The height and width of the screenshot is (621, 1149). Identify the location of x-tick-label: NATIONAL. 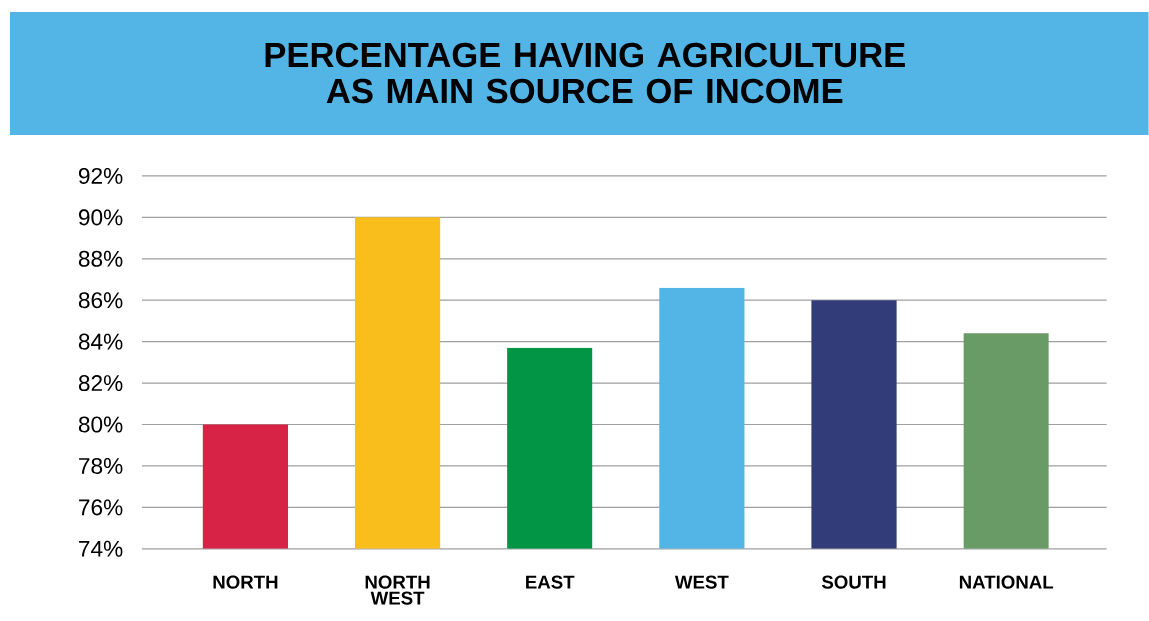
(1006, 582).